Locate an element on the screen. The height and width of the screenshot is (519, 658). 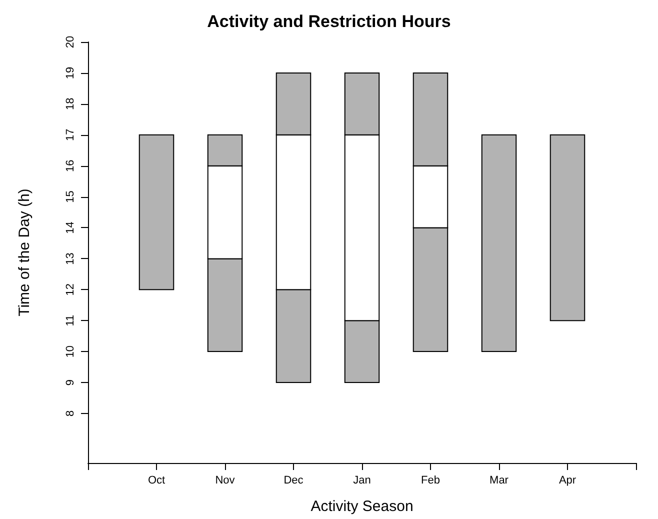
x-tick-label: Jan is located at coordinates (362, 480).